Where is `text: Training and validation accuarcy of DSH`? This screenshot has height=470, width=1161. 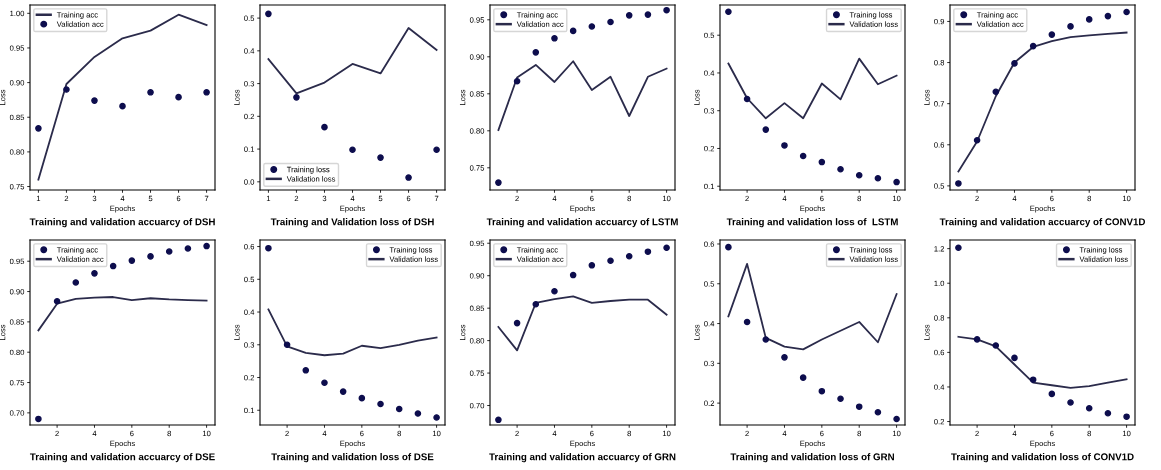
text: Training and validation accuarcy of DSH is located at coordinates (122, 223).